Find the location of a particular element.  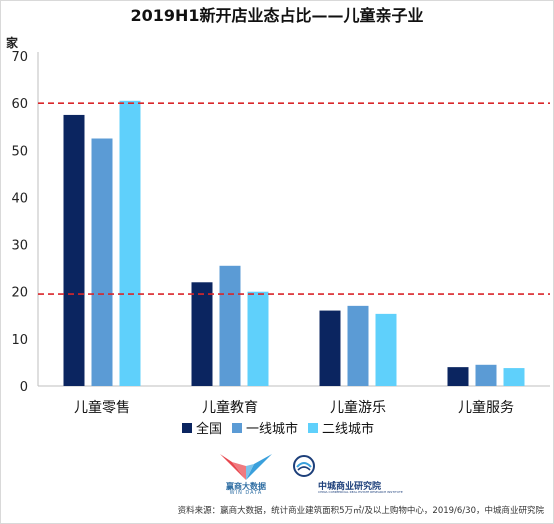

win-data-logo-text: 赢商大数据 is located at coordinates (246, 486).